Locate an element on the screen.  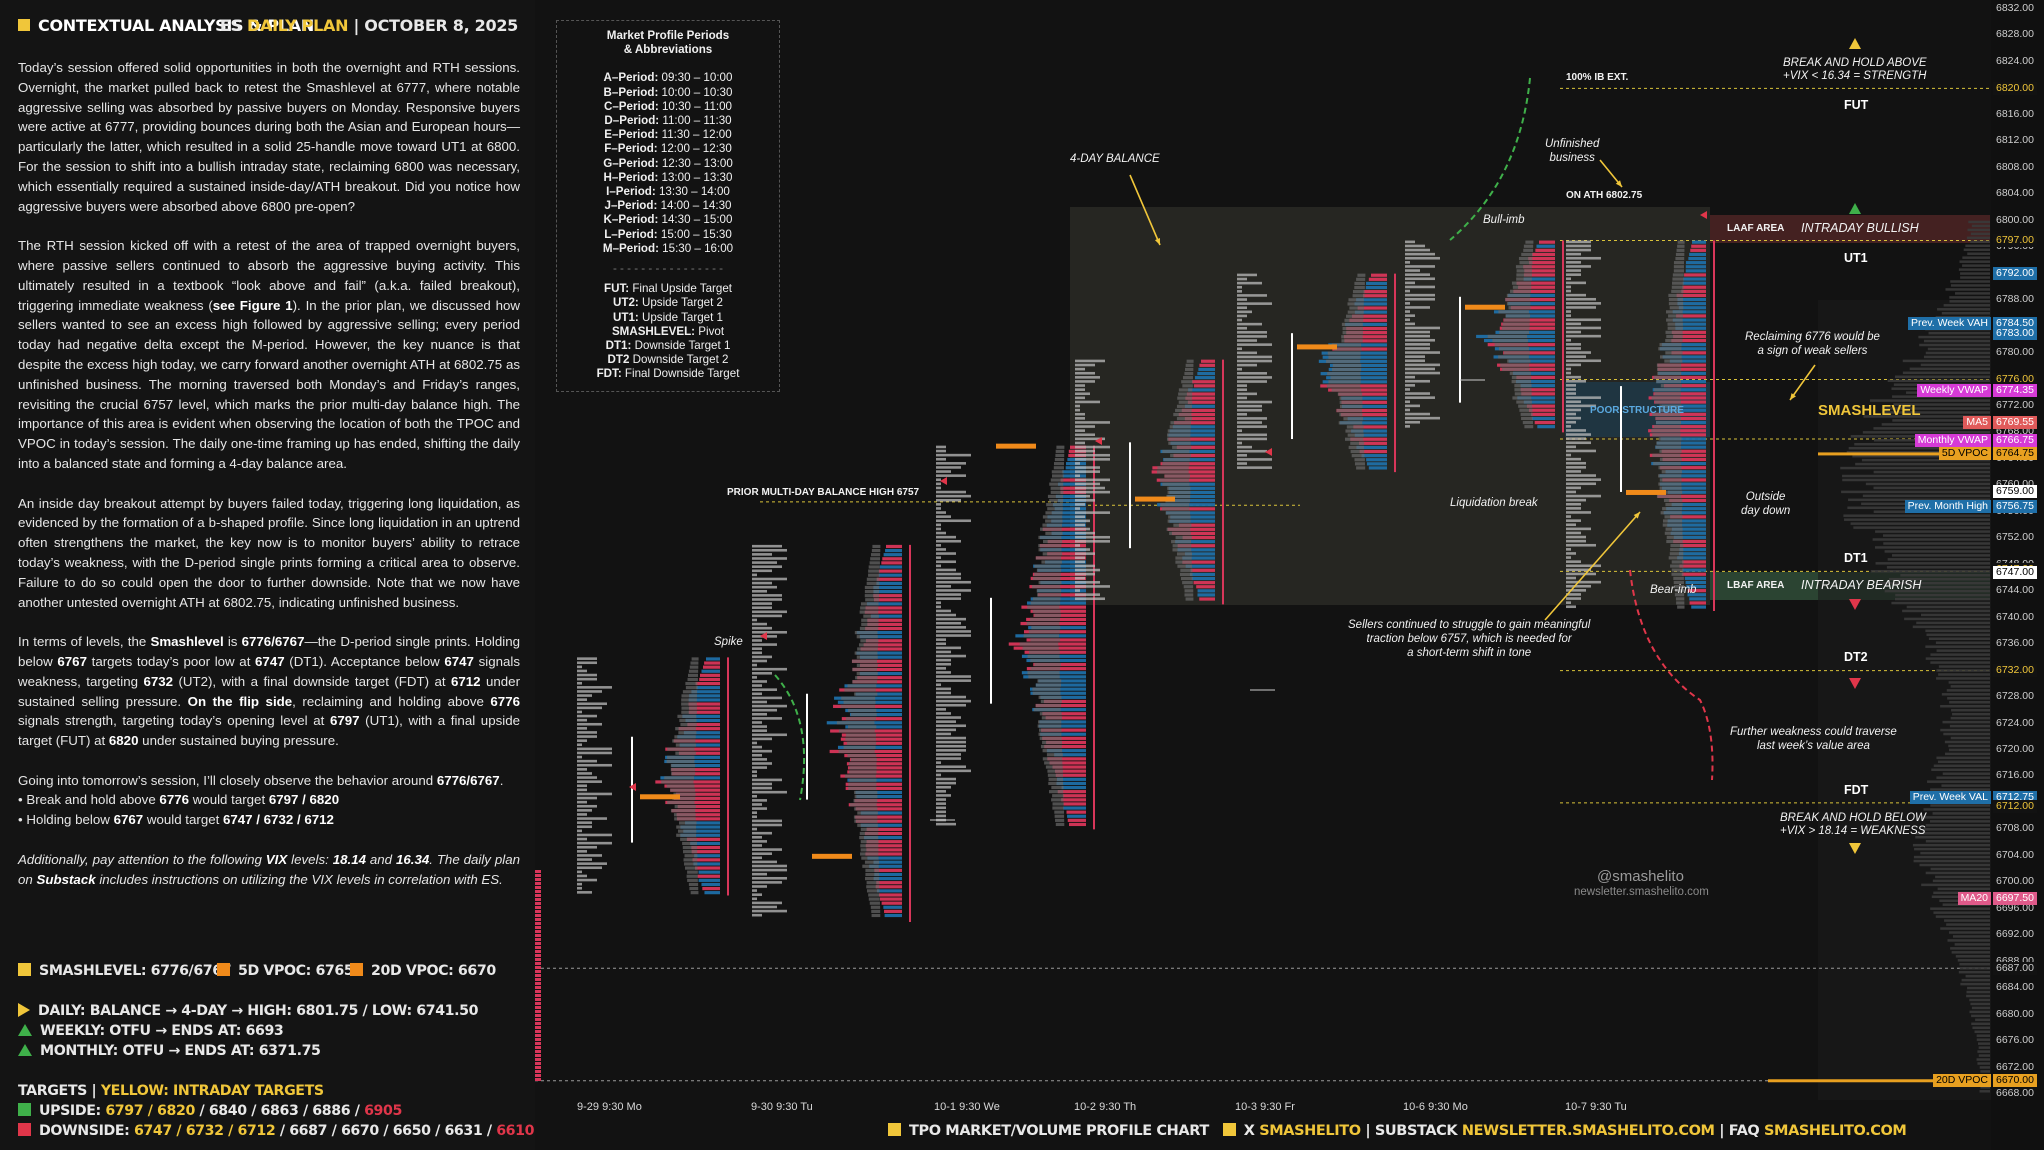
laaf-zone is located at coordinates (1850, 229).